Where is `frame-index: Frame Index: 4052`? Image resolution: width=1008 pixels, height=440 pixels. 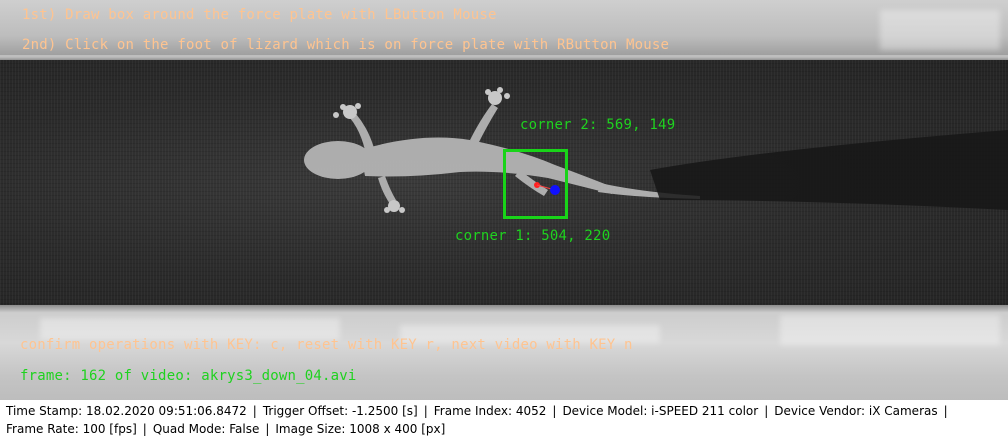
frame-index: Frame Index: 4052 is located at coordinates (490, 411).